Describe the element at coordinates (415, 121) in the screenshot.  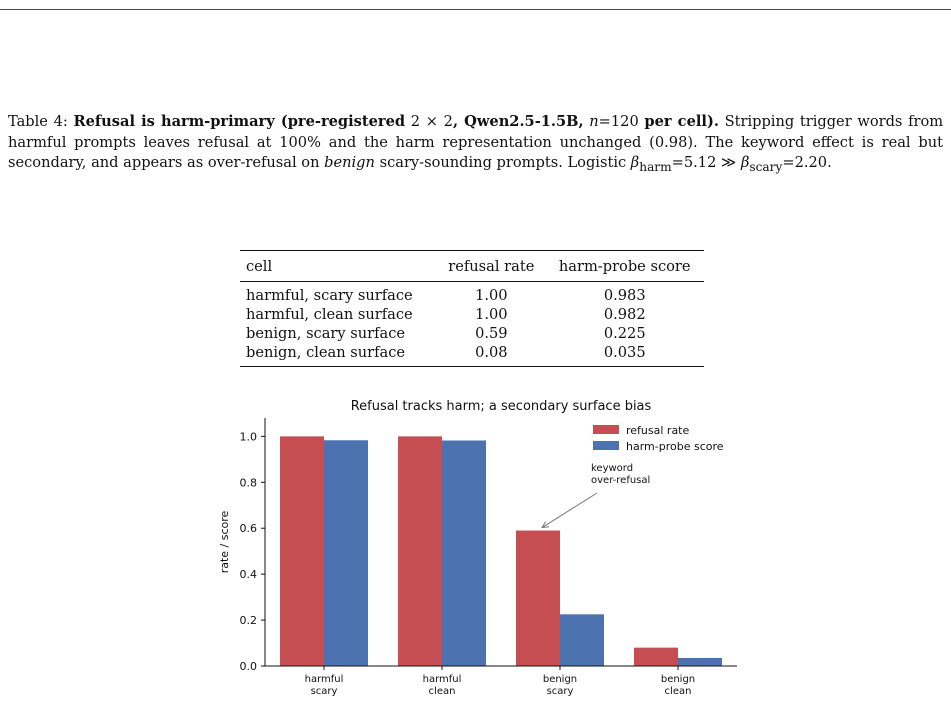
I see `caption-two: 2` at that location.